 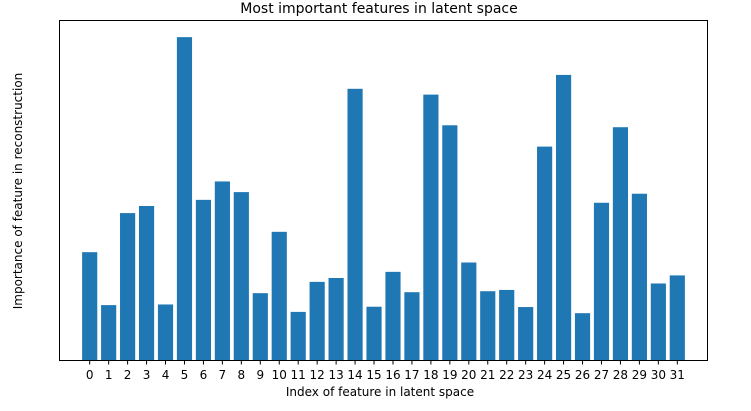 I want to click on x-tick-label-19: 19, so click(x=449, y=375).